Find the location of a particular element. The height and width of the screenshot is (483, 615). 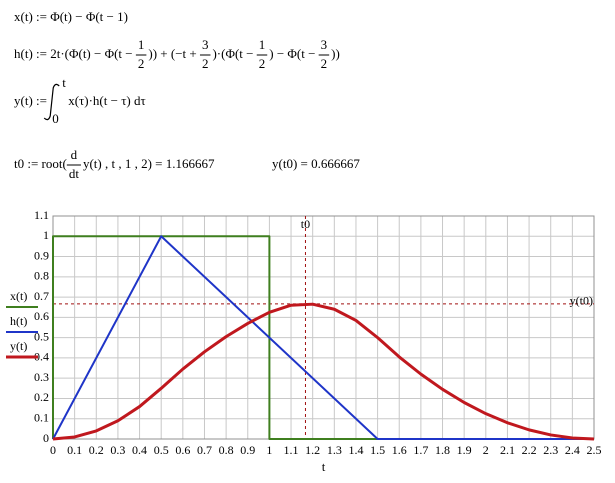

integral-upper: t is located at coordinates (64, 82).